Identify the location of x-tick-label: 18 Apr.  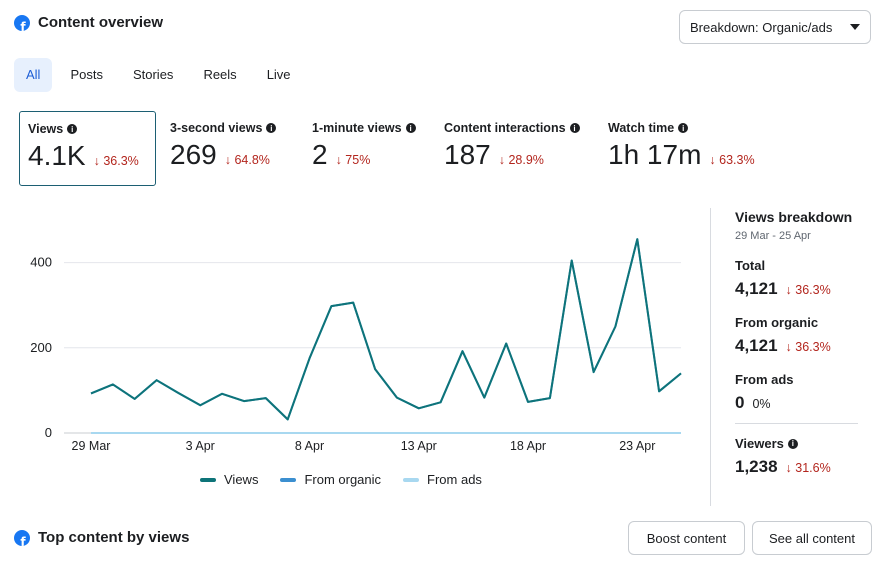
(528, 446).